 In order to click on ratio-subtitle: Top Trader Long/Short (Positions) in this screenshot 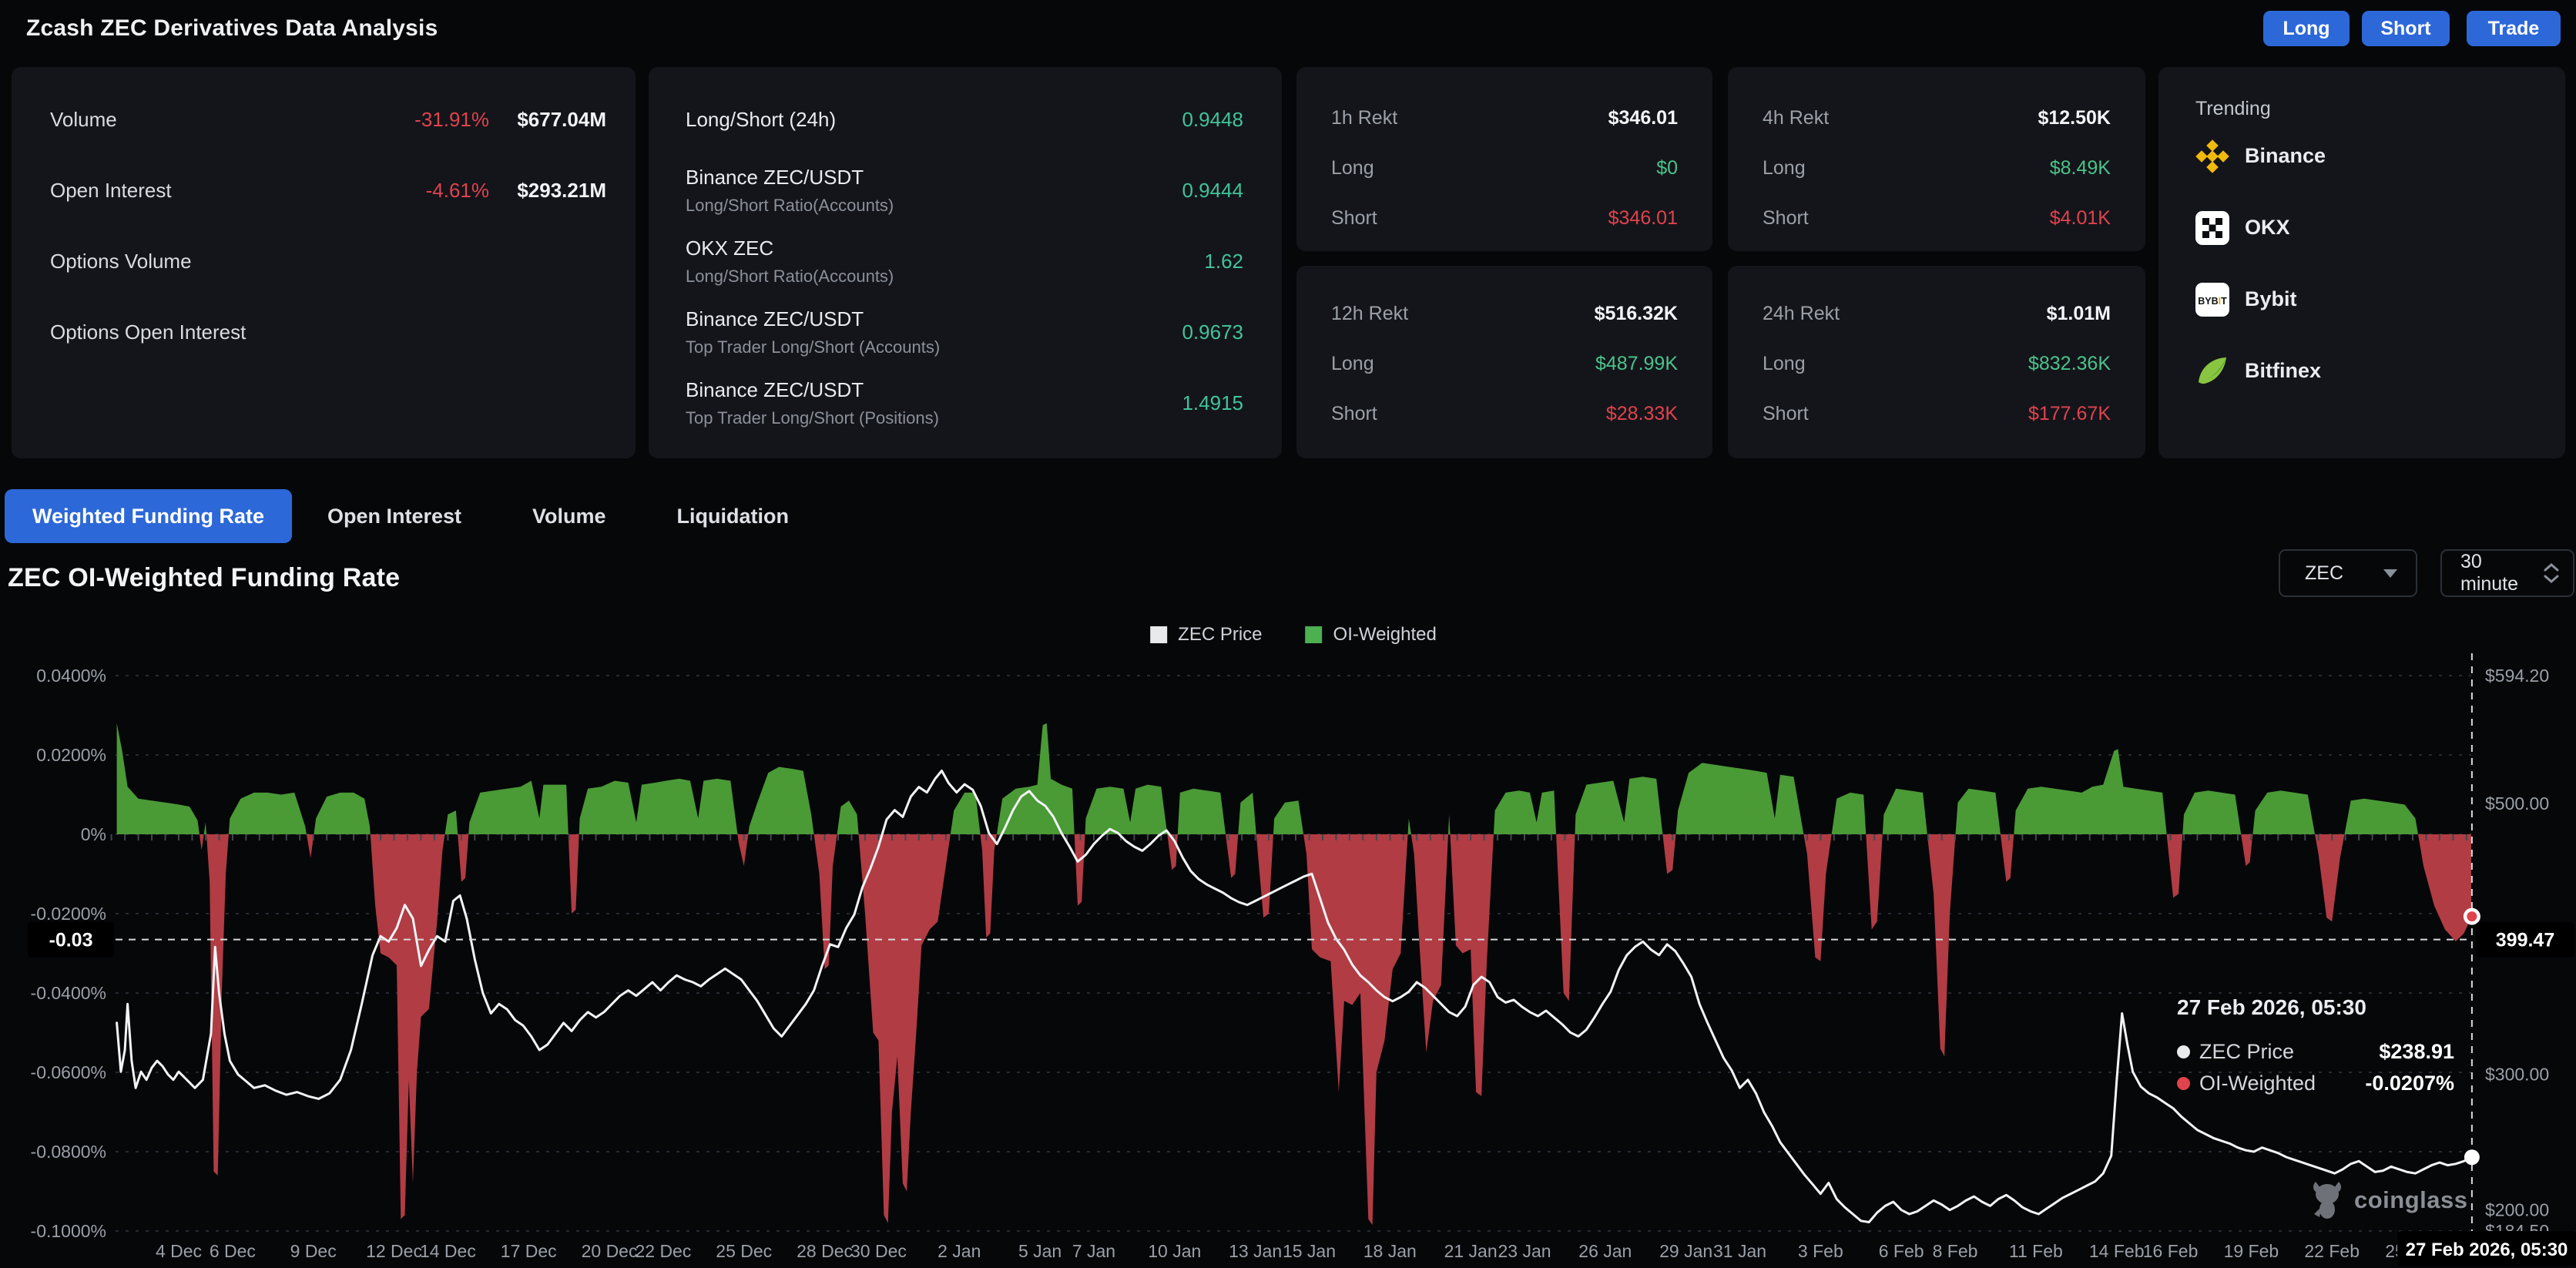, I will do `click(812, 418)`.